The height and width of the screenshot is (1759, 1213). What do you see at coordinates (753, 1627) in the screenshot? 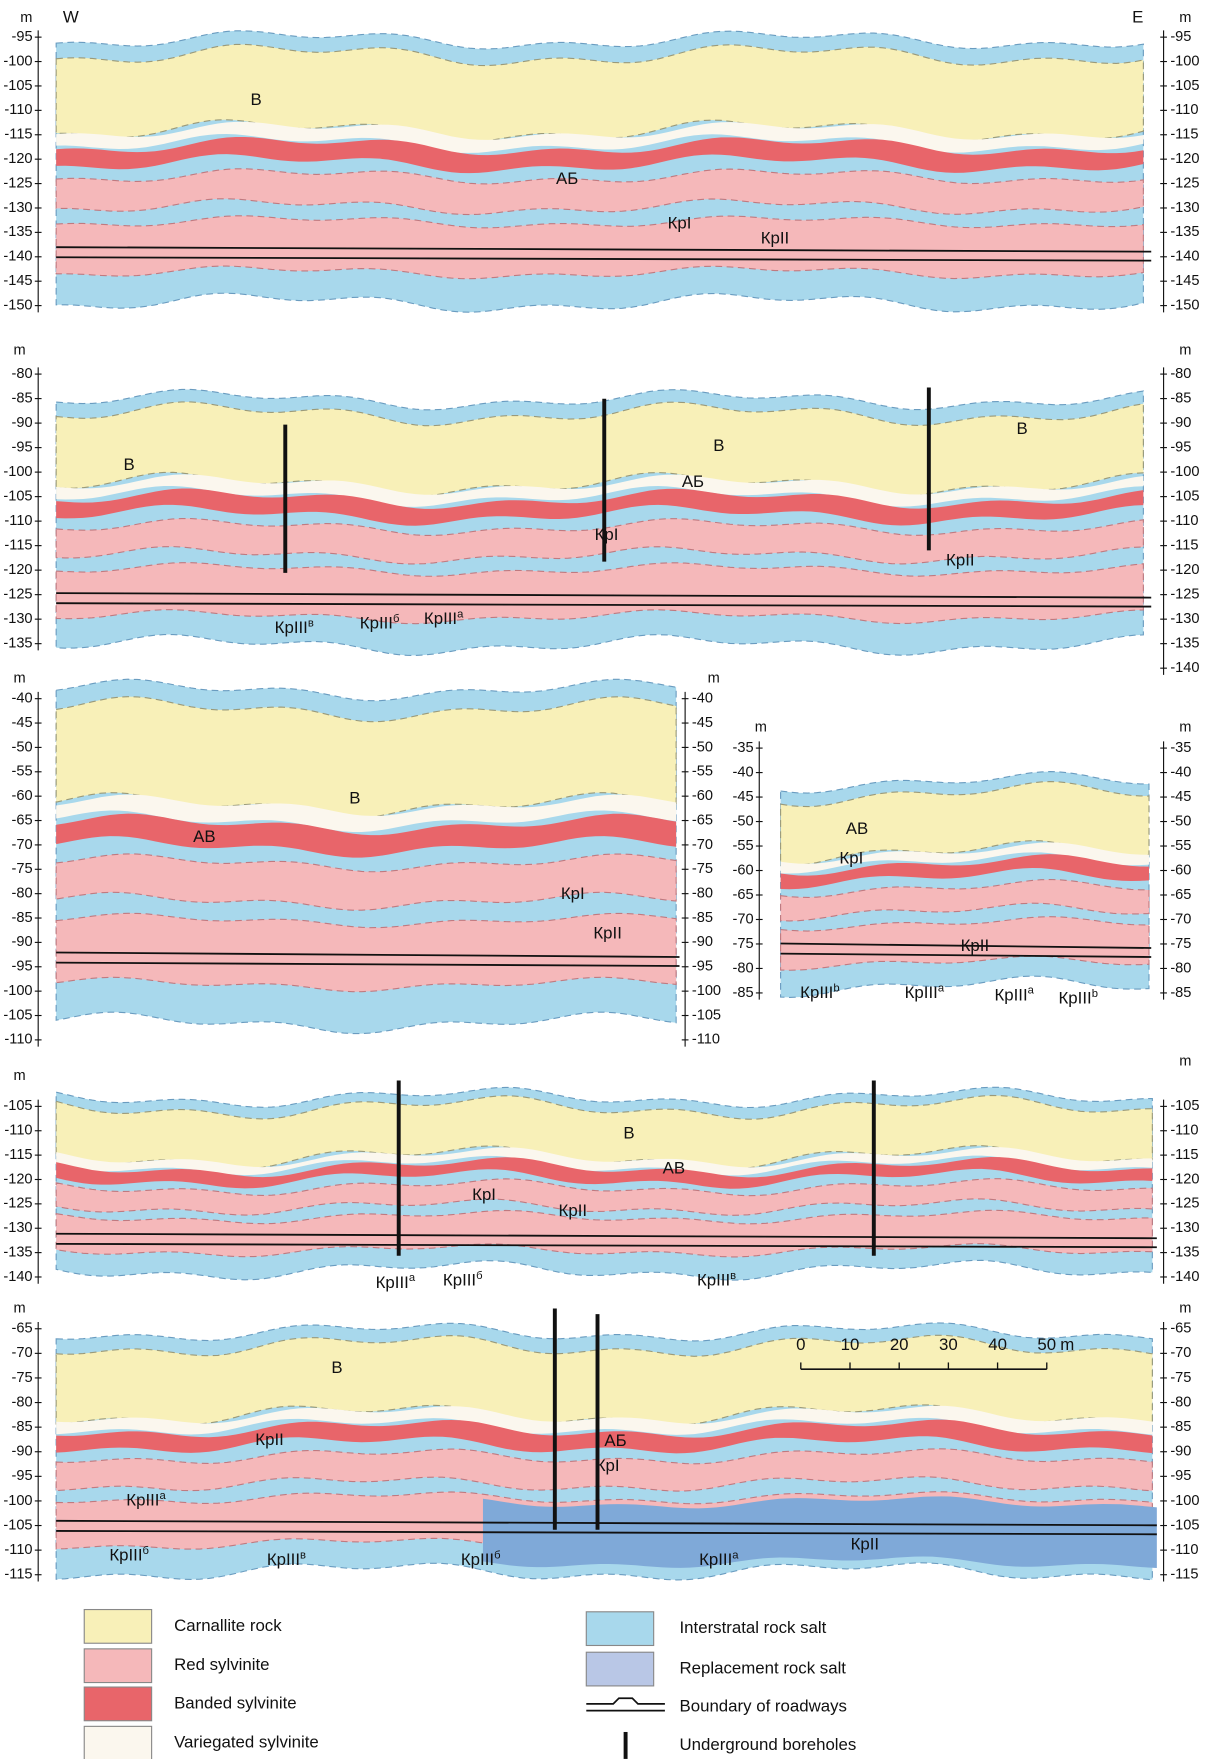
I see `legend-label: Interstratal rock salt` at bounding box center [753, 1627].